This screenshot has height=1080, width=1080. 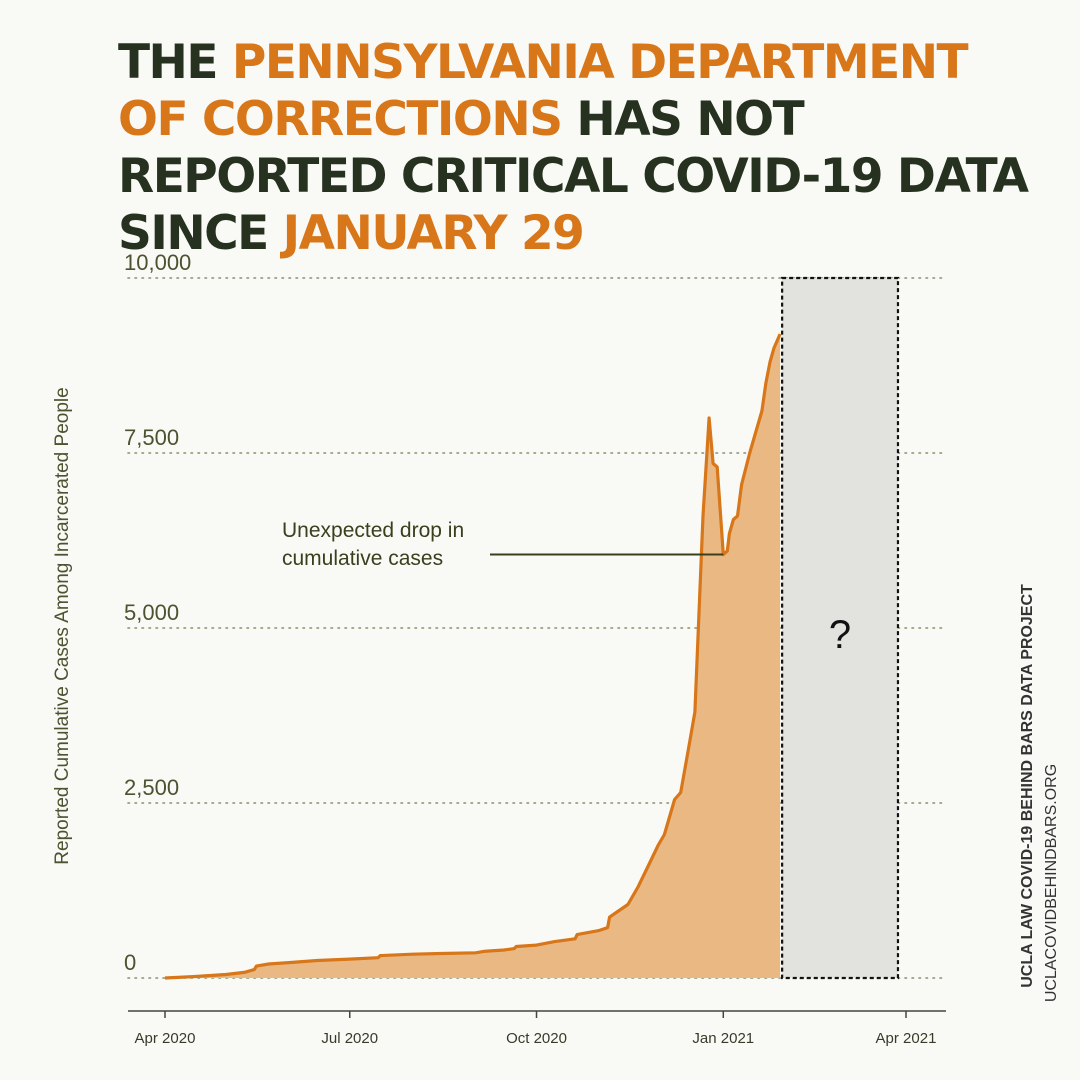 I want to click on y-tick-label-0: 0, so click(x=130, y=962).